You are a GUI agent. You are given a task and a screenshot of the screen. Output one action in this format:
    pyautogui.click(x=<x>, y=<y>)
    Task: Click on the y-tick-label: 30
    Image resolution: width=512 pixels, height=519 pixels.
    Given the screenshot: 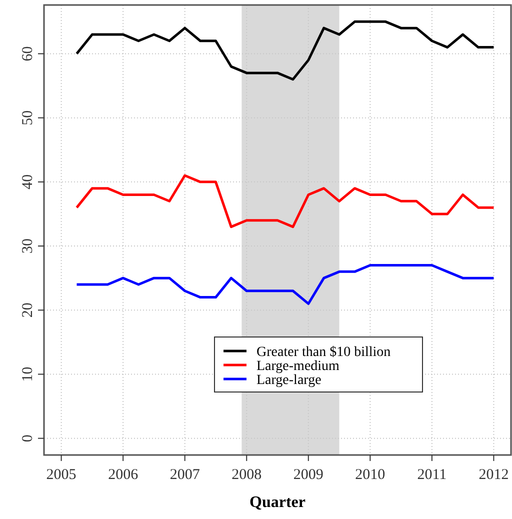 What is the action you would take?
    pyautogui.click(x=28, y=246)
    